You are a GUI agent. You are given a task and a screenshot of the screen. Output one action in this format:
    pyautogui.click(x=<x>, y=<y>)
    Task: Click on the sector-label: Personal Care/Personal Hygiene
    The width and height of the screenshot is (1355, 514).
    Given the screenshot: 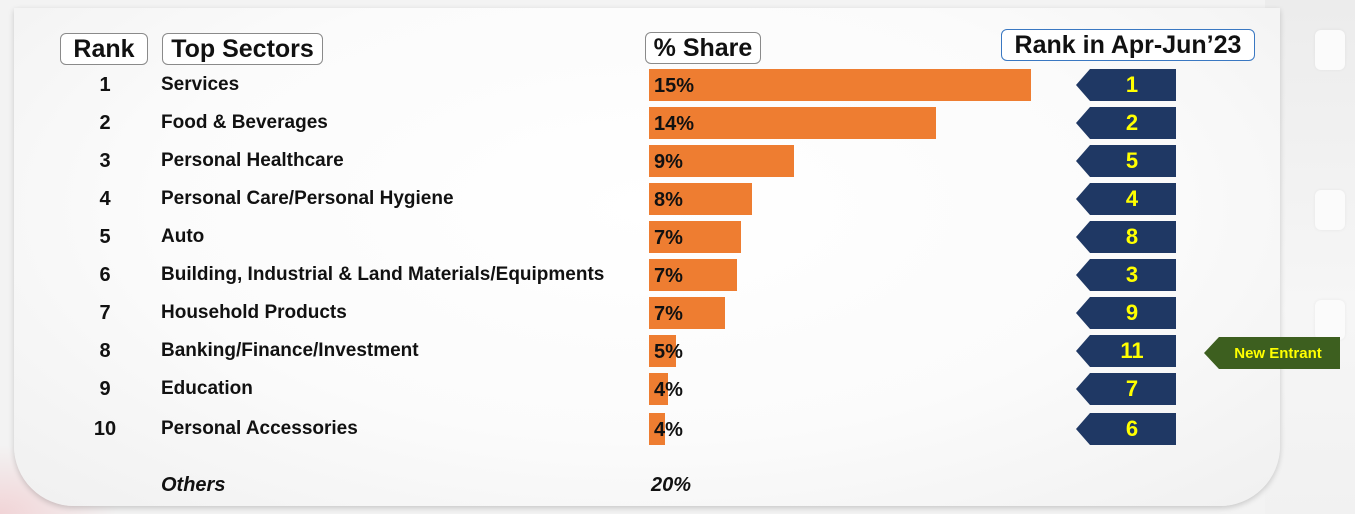 What is the action you would take?
    pyautogui.click(x=307, y=198)
    